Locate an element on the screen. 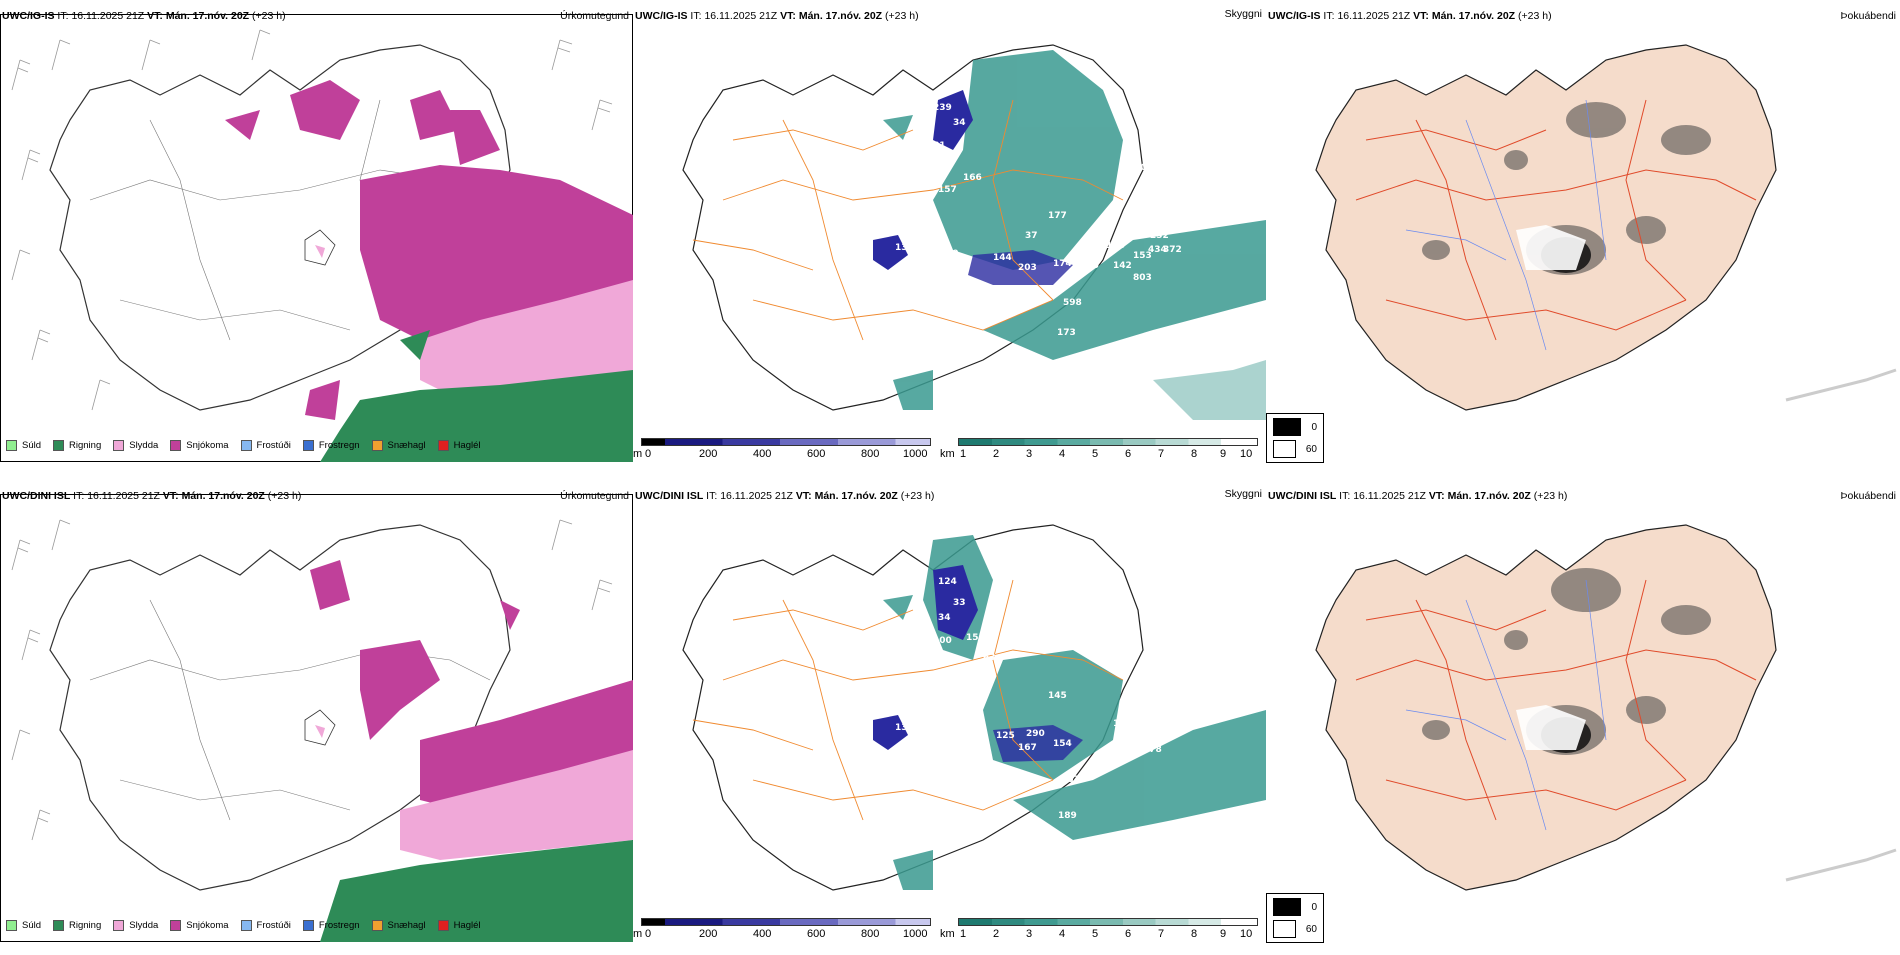 This screenshot has width=1900, height=955. svg-text: 63 is located at coordinates (989, 658).